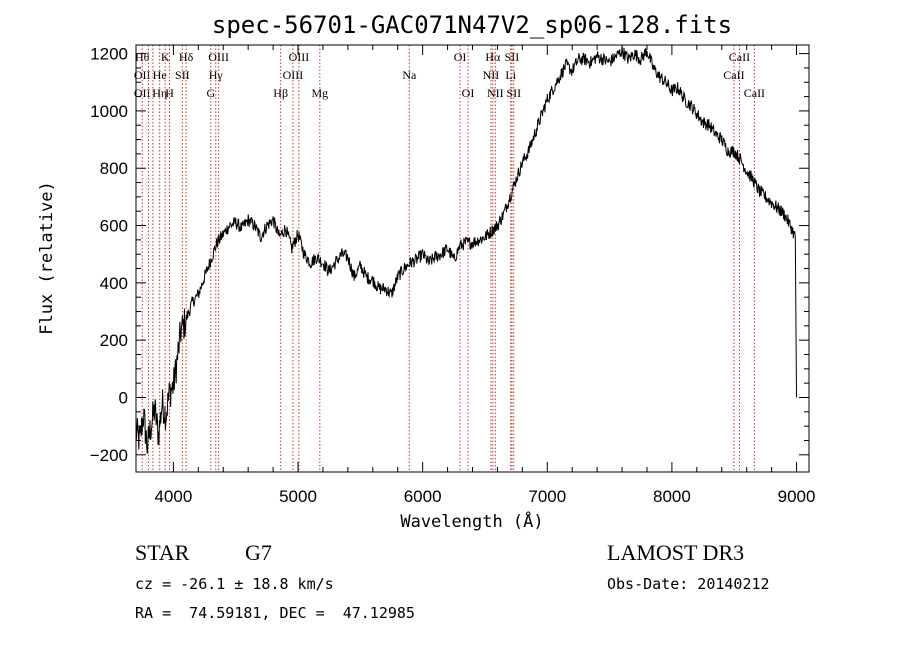 This screenshot has width=900, height=649. Describe the element at coordinates (468, 93) in the screenshot. I see `line-label-17-2: OI` at that location.